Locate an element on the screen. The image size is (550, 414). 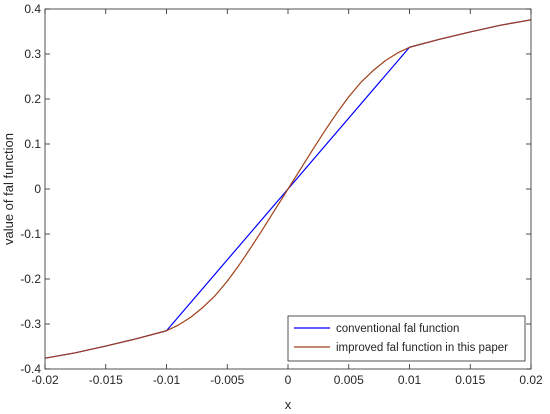
x-tick-label: -0.01 is located at coordinates (167, 380).